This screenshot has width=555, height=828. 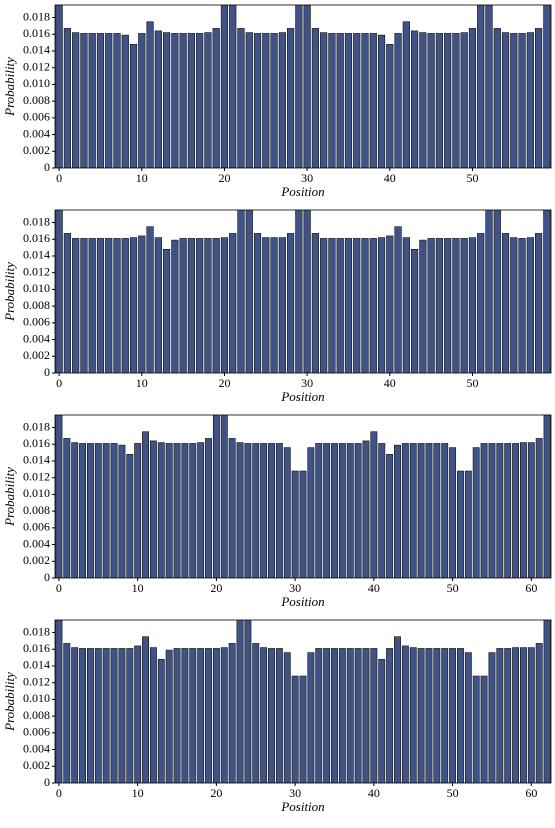 What do you see at coordinates (216, 588) in the screenshot?
I see `x-tick-label: 20` at bounding box center [216, 588].